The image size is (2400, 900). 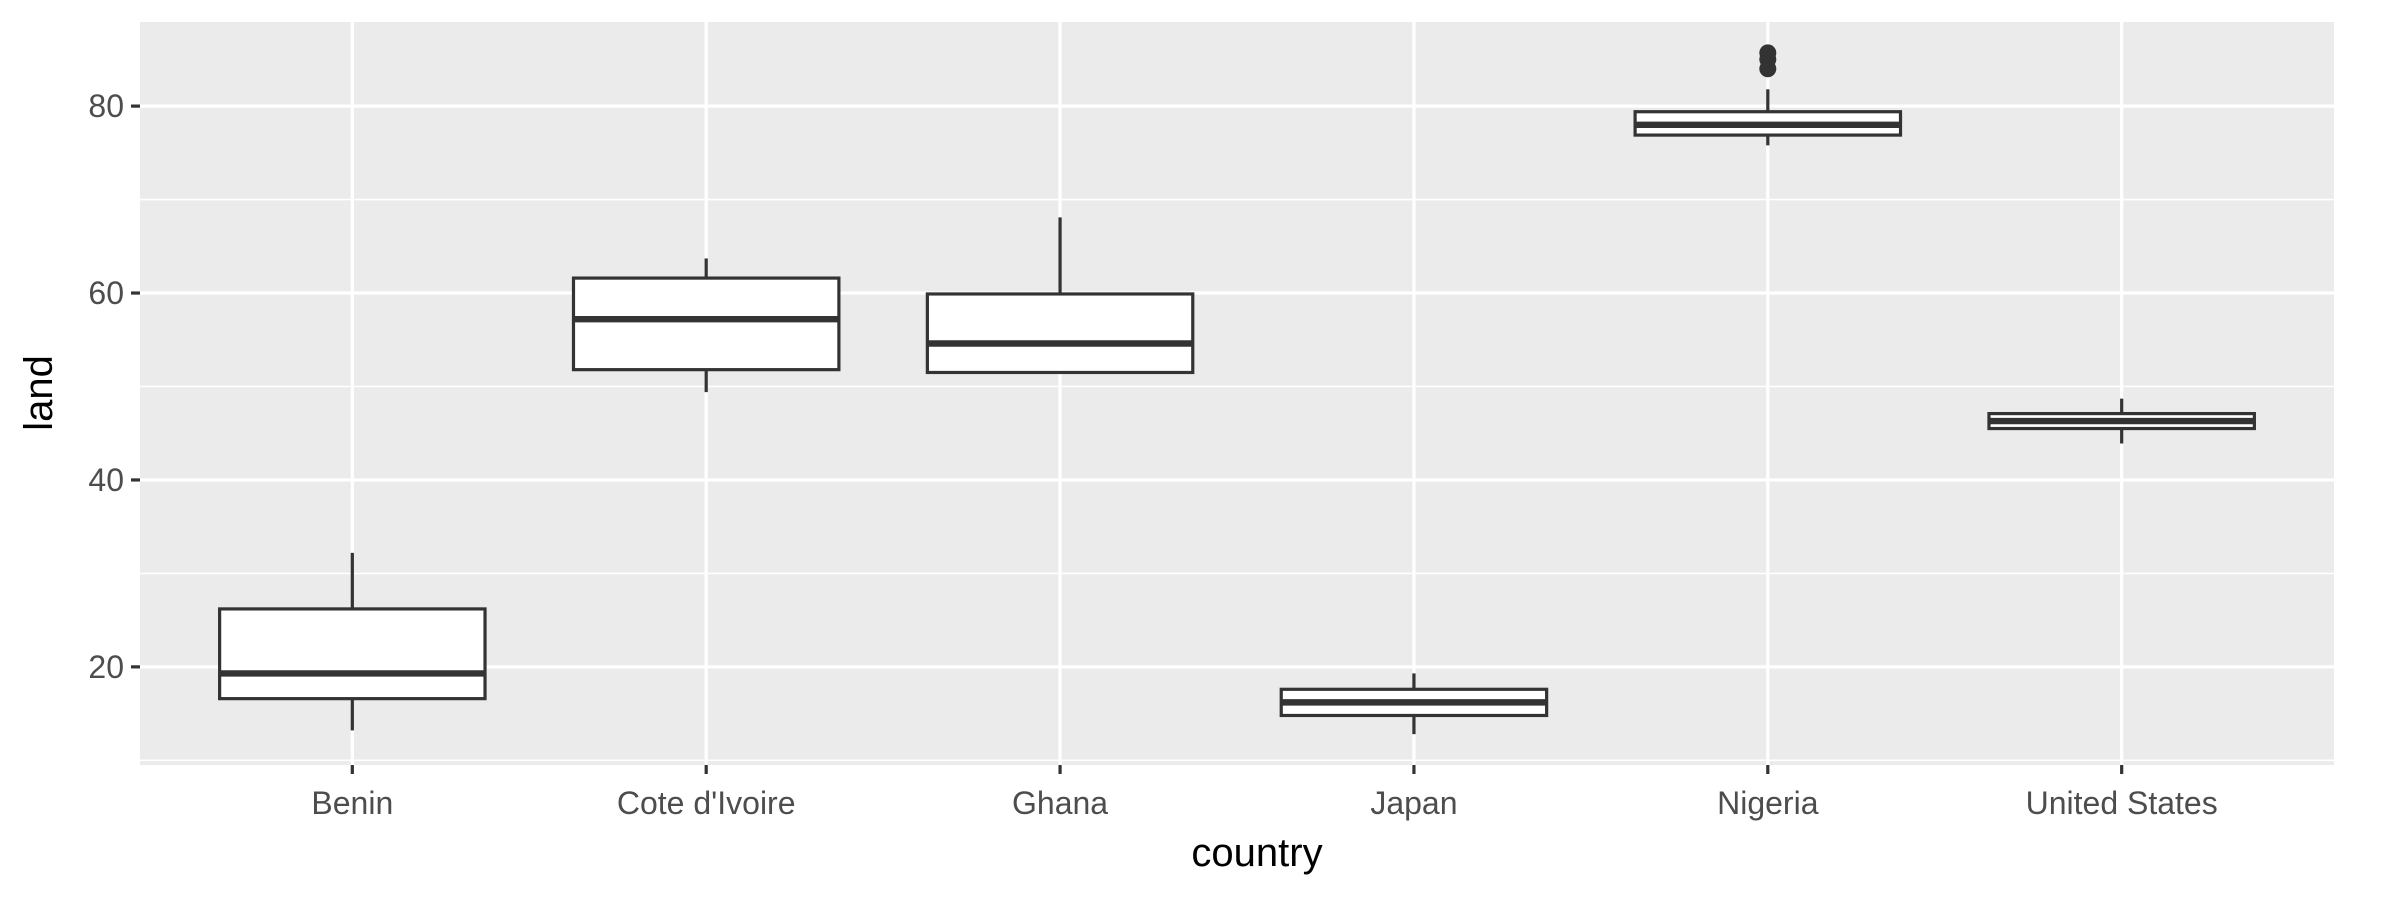 What do you see at coordinates (1060, 803) in the screenshot?
I see `x-tick-label: Ghana` at bounding box center [1060, 803].